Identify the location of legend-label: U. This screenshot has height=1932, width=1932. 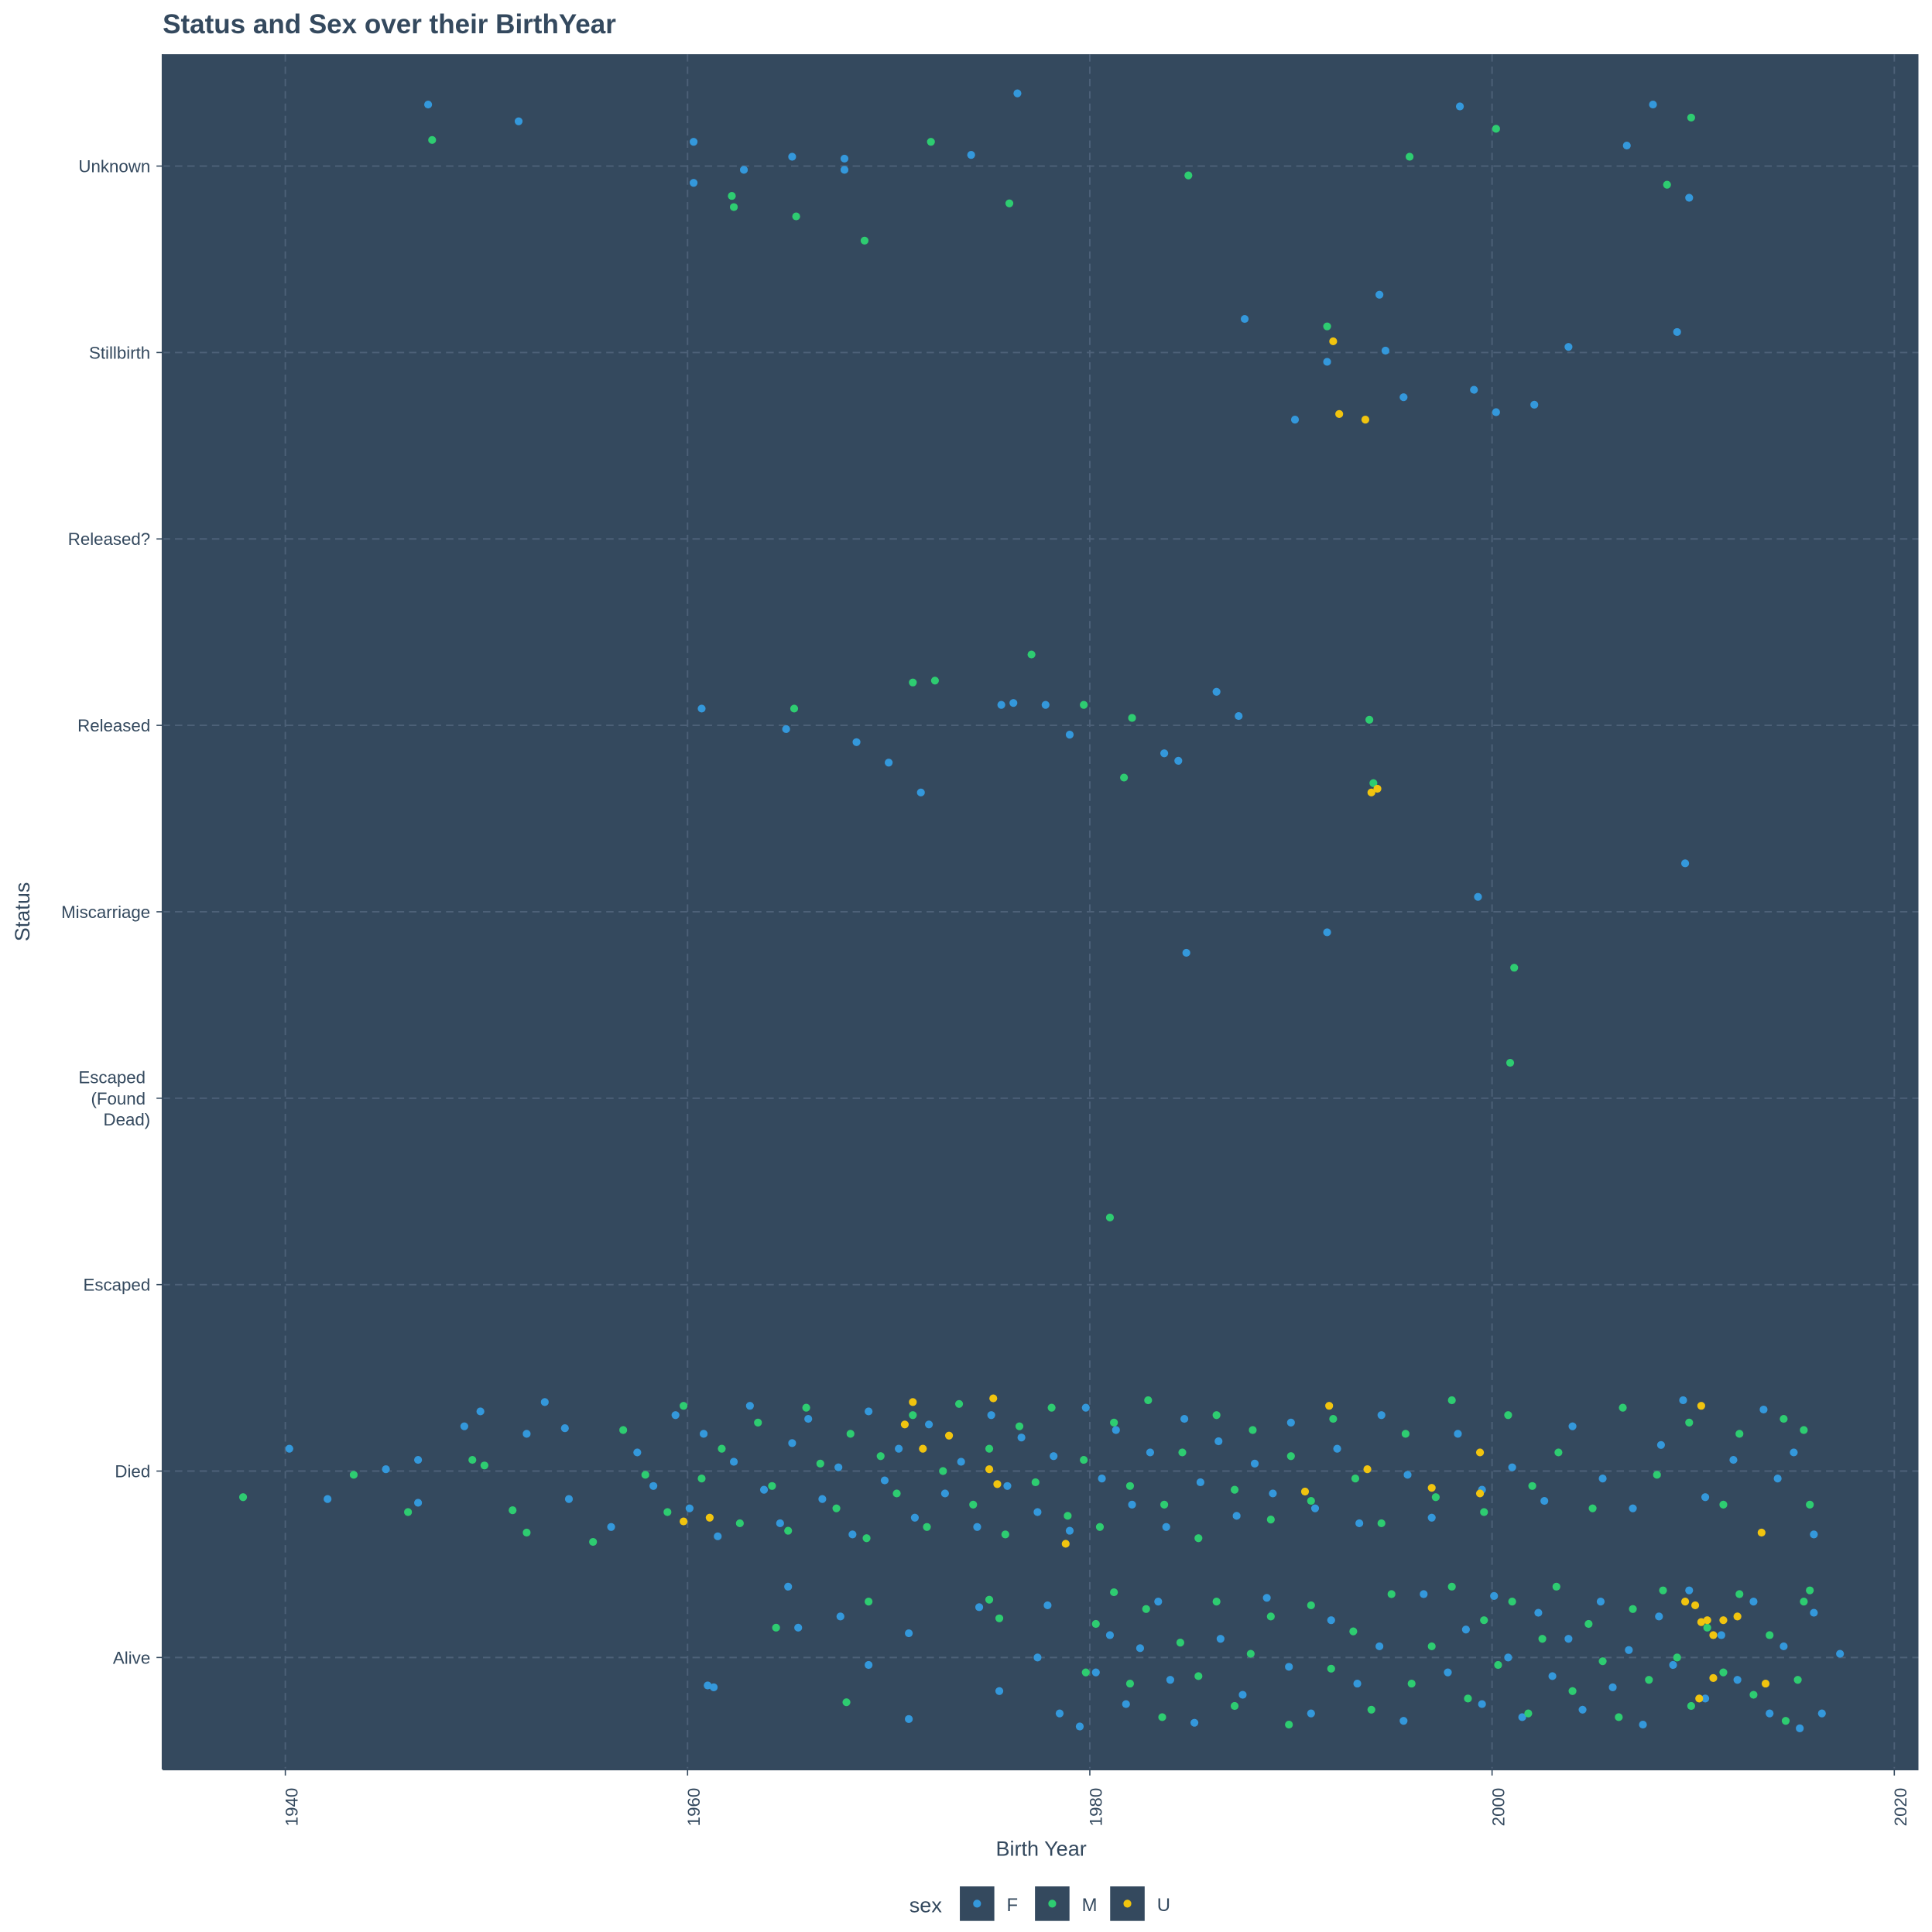
(1163, 1906).